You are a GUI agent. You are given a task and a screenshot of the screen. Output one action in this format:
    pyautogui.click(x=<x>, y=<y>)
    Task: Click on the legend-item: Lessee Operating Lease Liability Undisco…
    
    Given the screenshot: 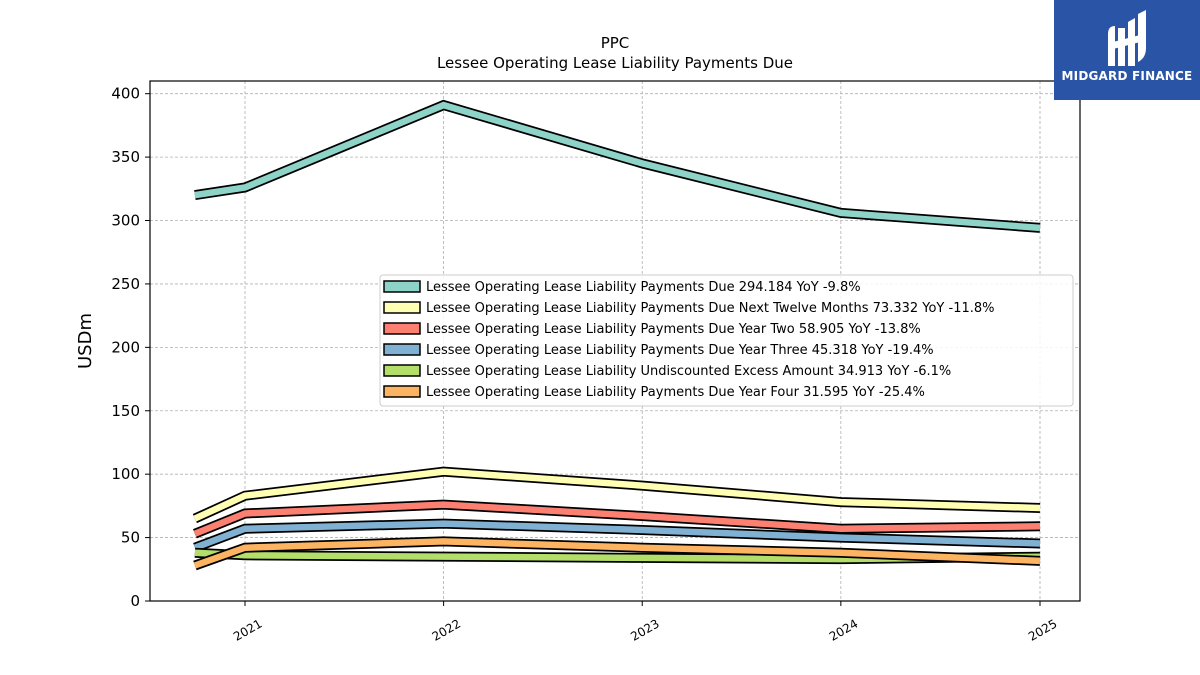 What is the action you would take?
    pyautogui.click(x=667, y=371)
    